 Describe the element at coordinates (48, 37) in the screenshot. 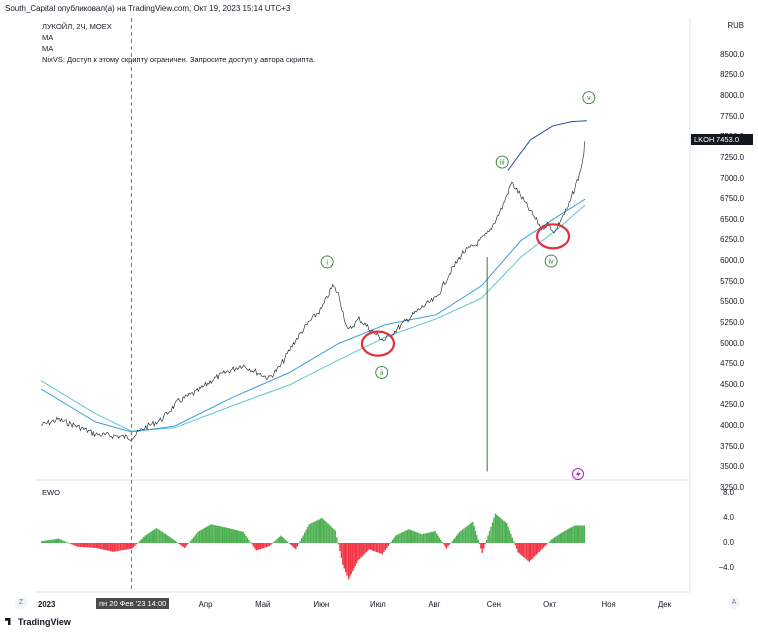

I see `legend-ma1: MA` at that location.